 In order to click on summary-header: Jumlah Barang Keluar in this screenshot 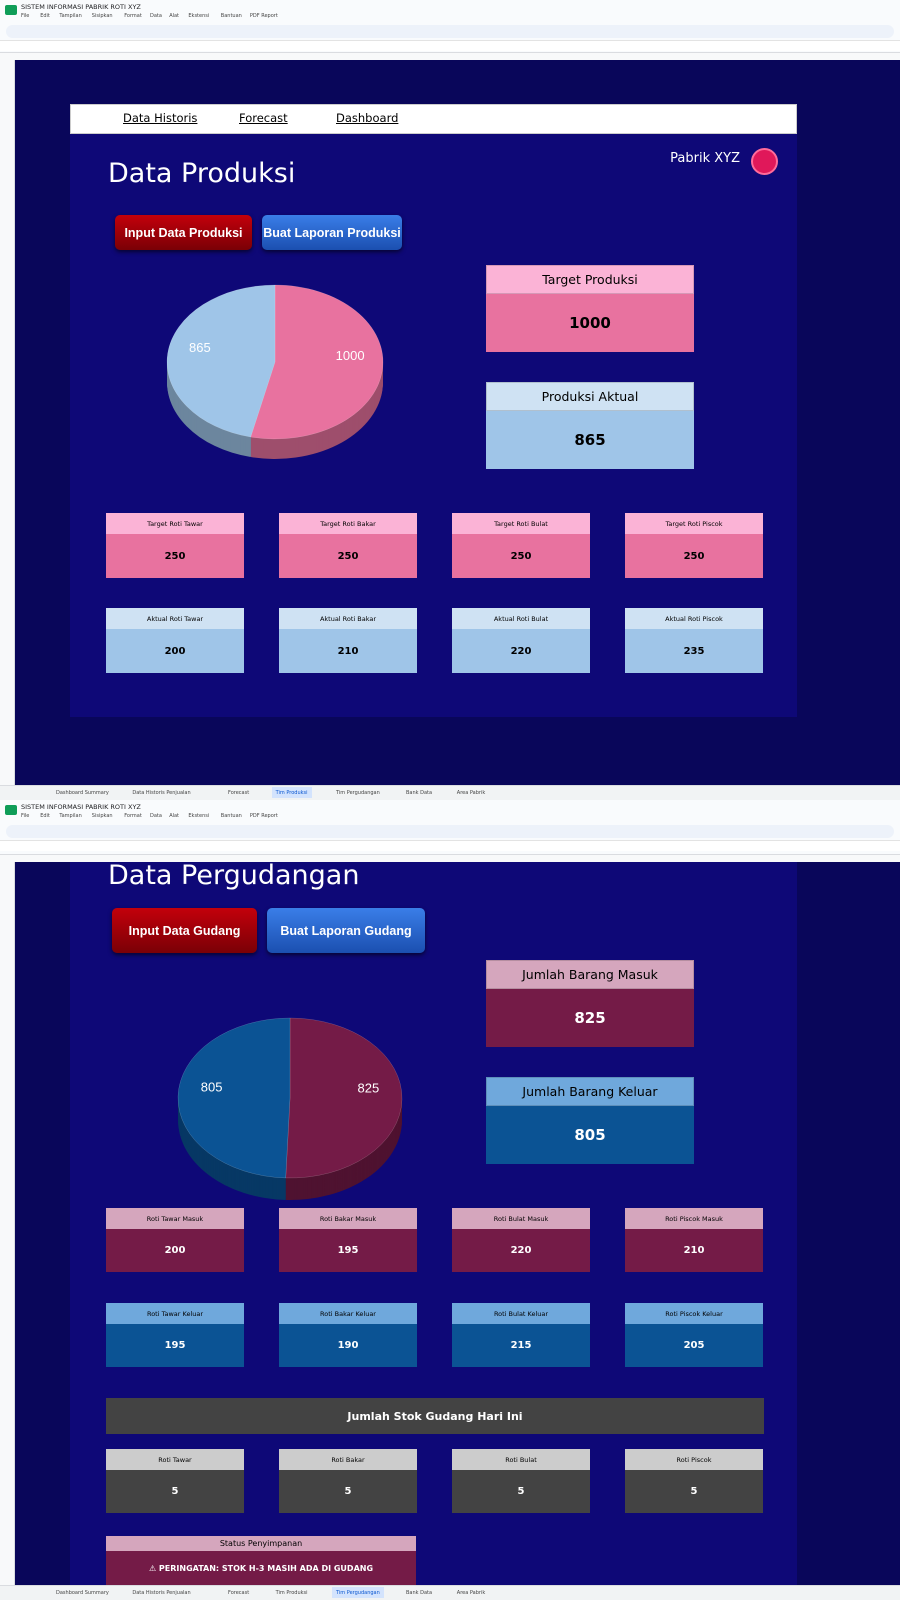, I will do `click(590, 1091)`.